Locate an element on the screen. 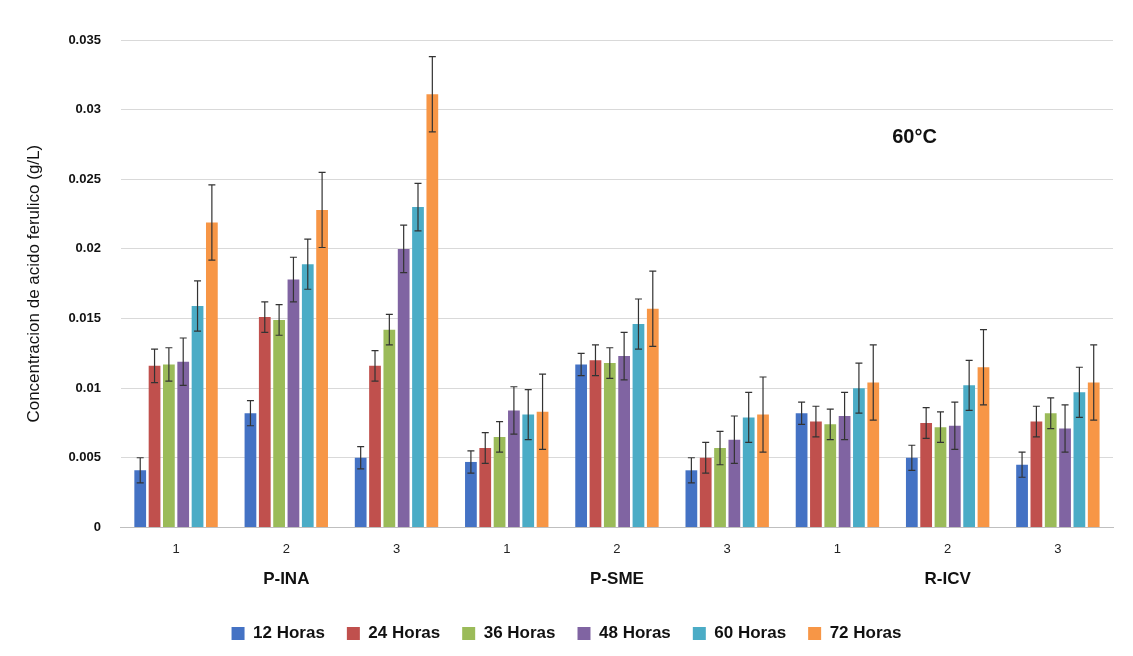 The image size is (1133, 656). y-tick-label: 0 is located at coordinates (97, 526).